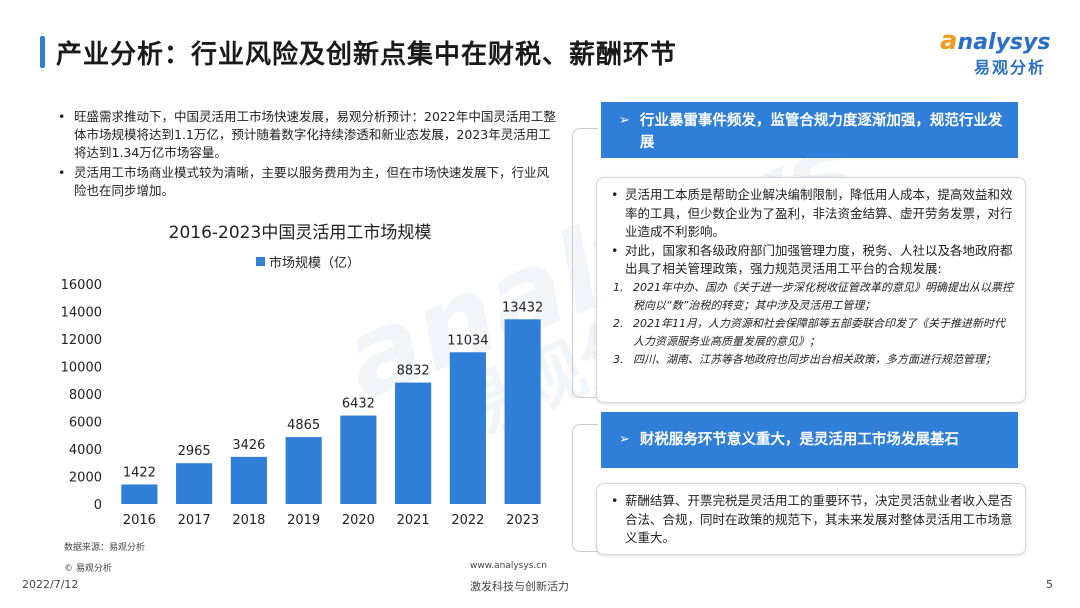 The width and height of the screenshot is (1080, 608). I want to click on chart-legend: 市场规模（亿）, so click(308, 261).